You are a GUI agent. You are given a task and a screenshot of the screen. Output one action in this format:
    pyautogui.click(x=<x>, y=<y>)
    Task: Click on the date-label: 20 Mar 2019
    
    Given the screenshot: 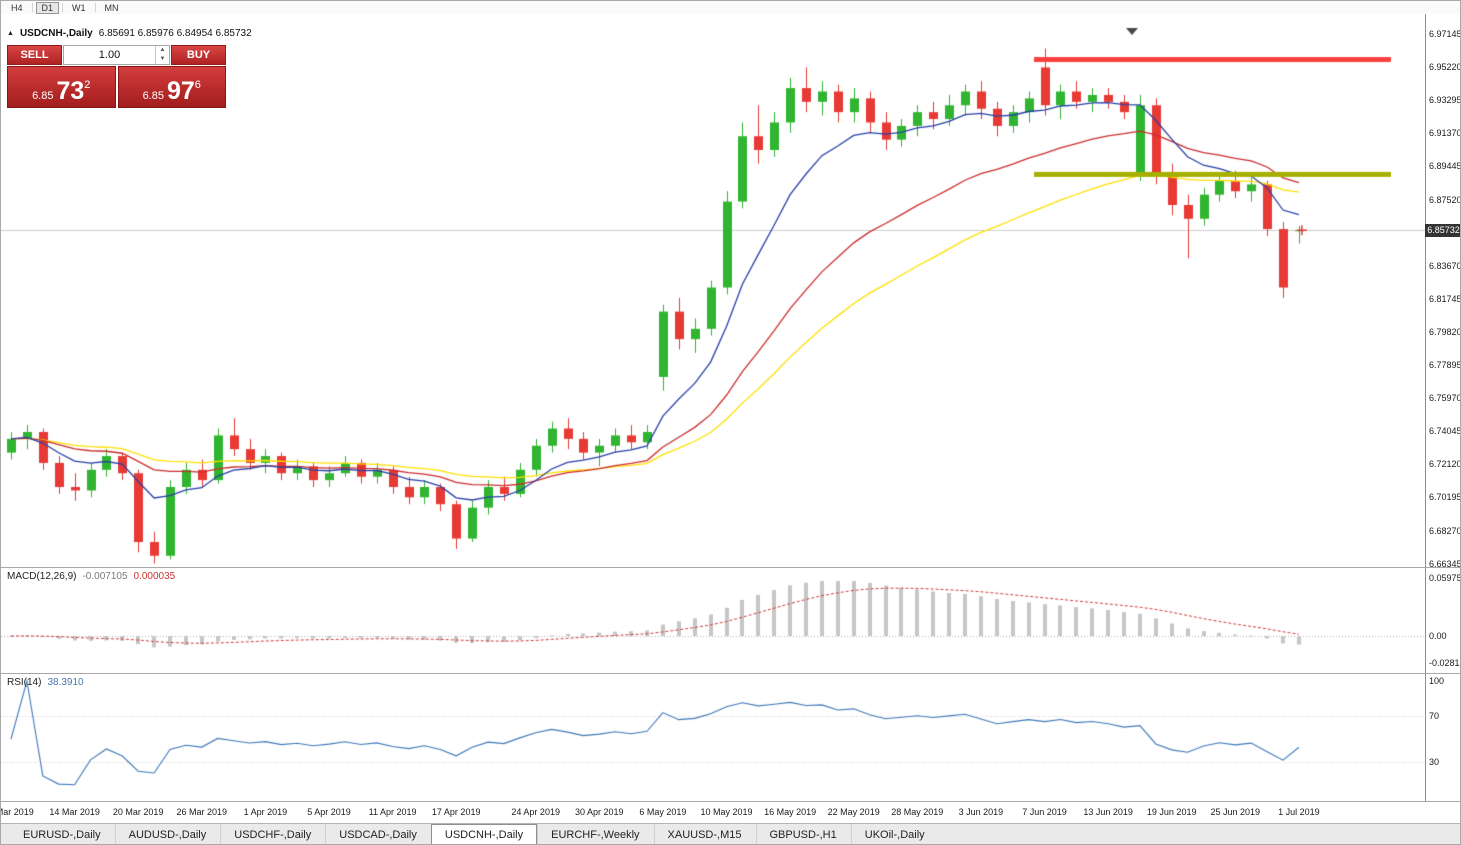 What is the action you would take?
    pyautogui.click(x=138, y=812)
    